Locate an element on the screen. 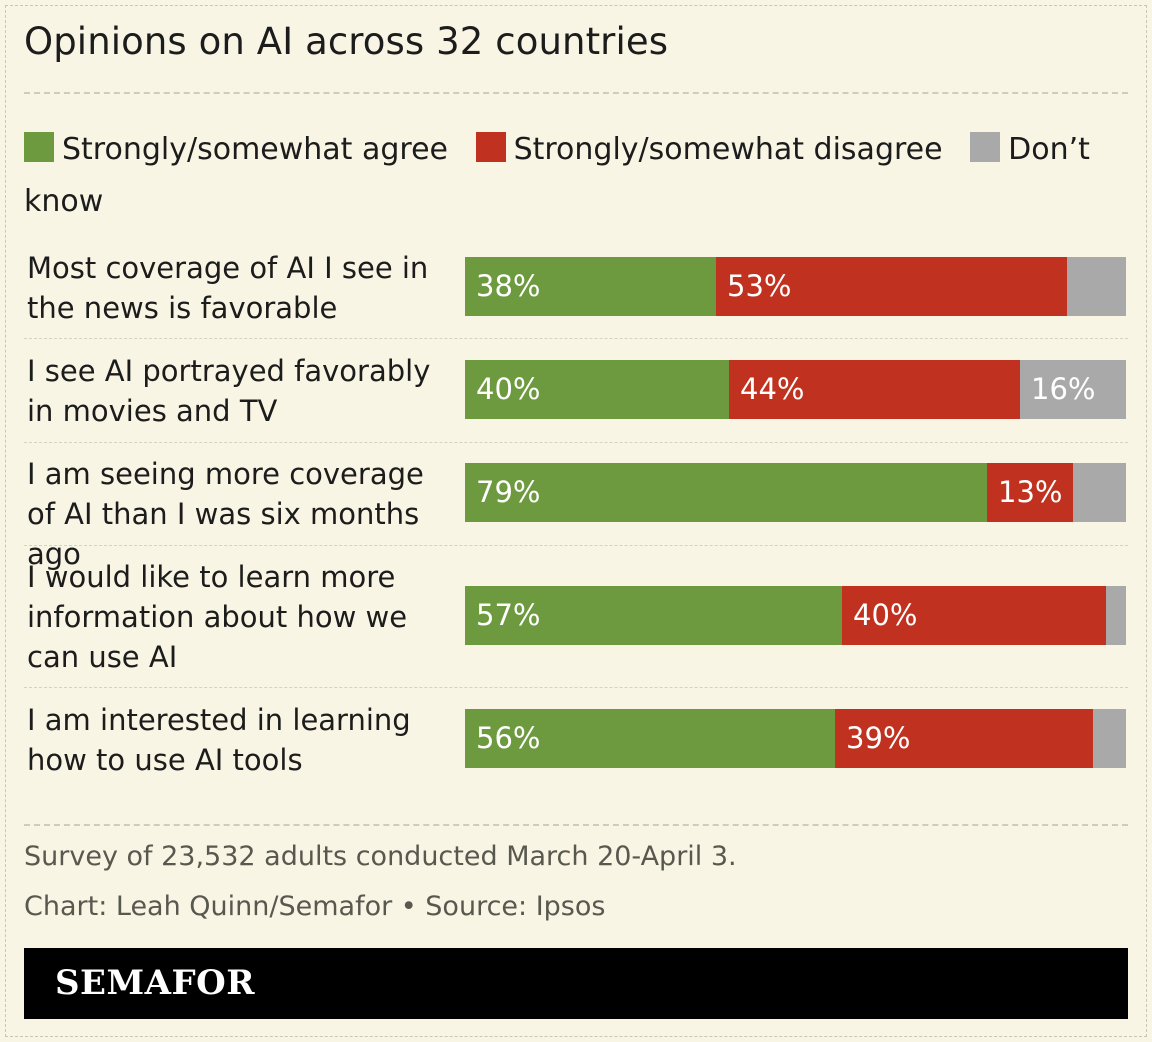 This screenshot has height=1042, width=1152. bar-segment-agree: 57% is located at coordinates (653, 615).